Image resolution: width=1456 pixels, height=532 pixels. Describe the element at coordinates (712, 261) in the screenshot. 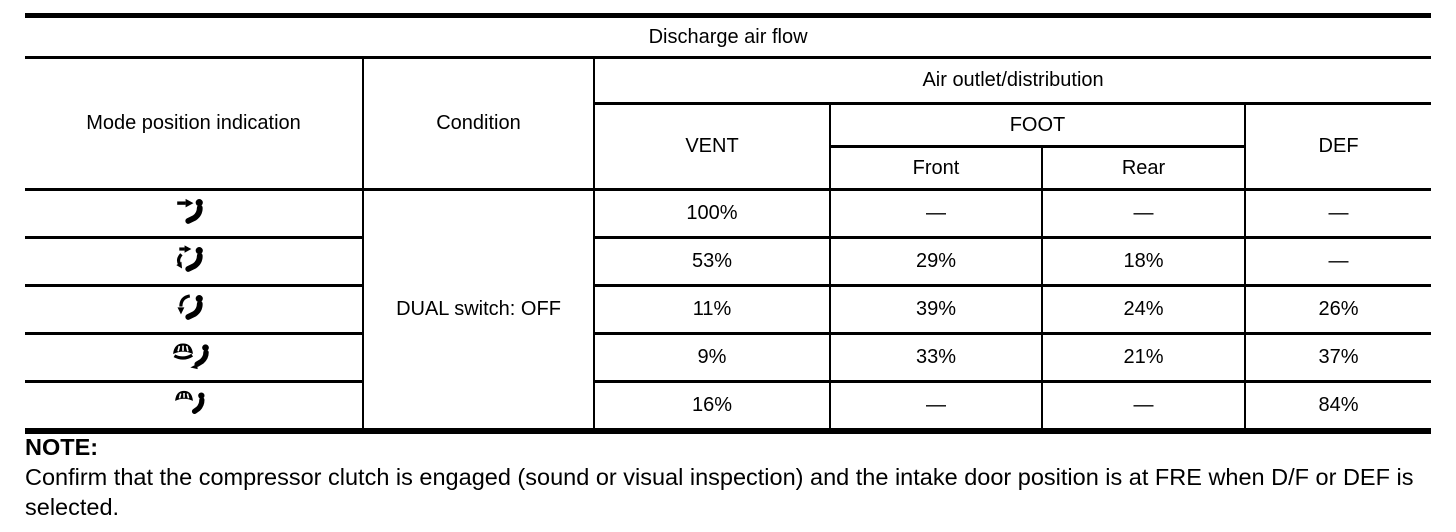

I see `vent-value-cell: 53%` at that location.